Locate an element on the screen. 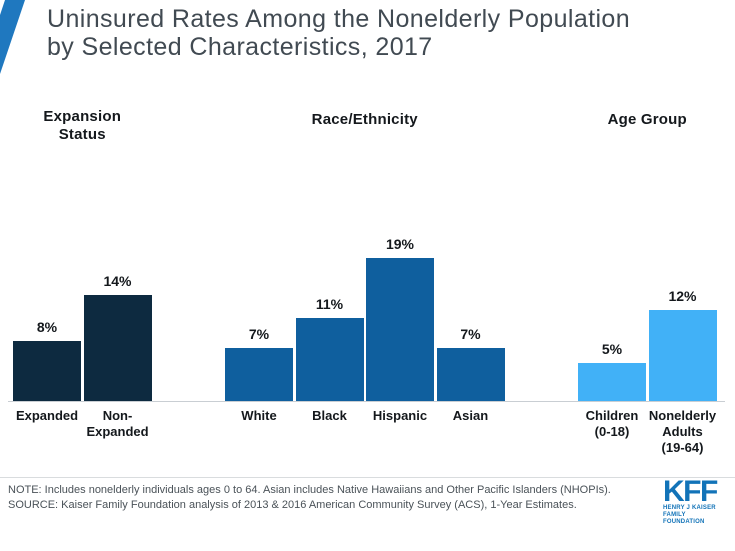 The image size is (735, 551). kff-tagline-line-1: HENRY J KAISER is located at coordinates (689, 508).